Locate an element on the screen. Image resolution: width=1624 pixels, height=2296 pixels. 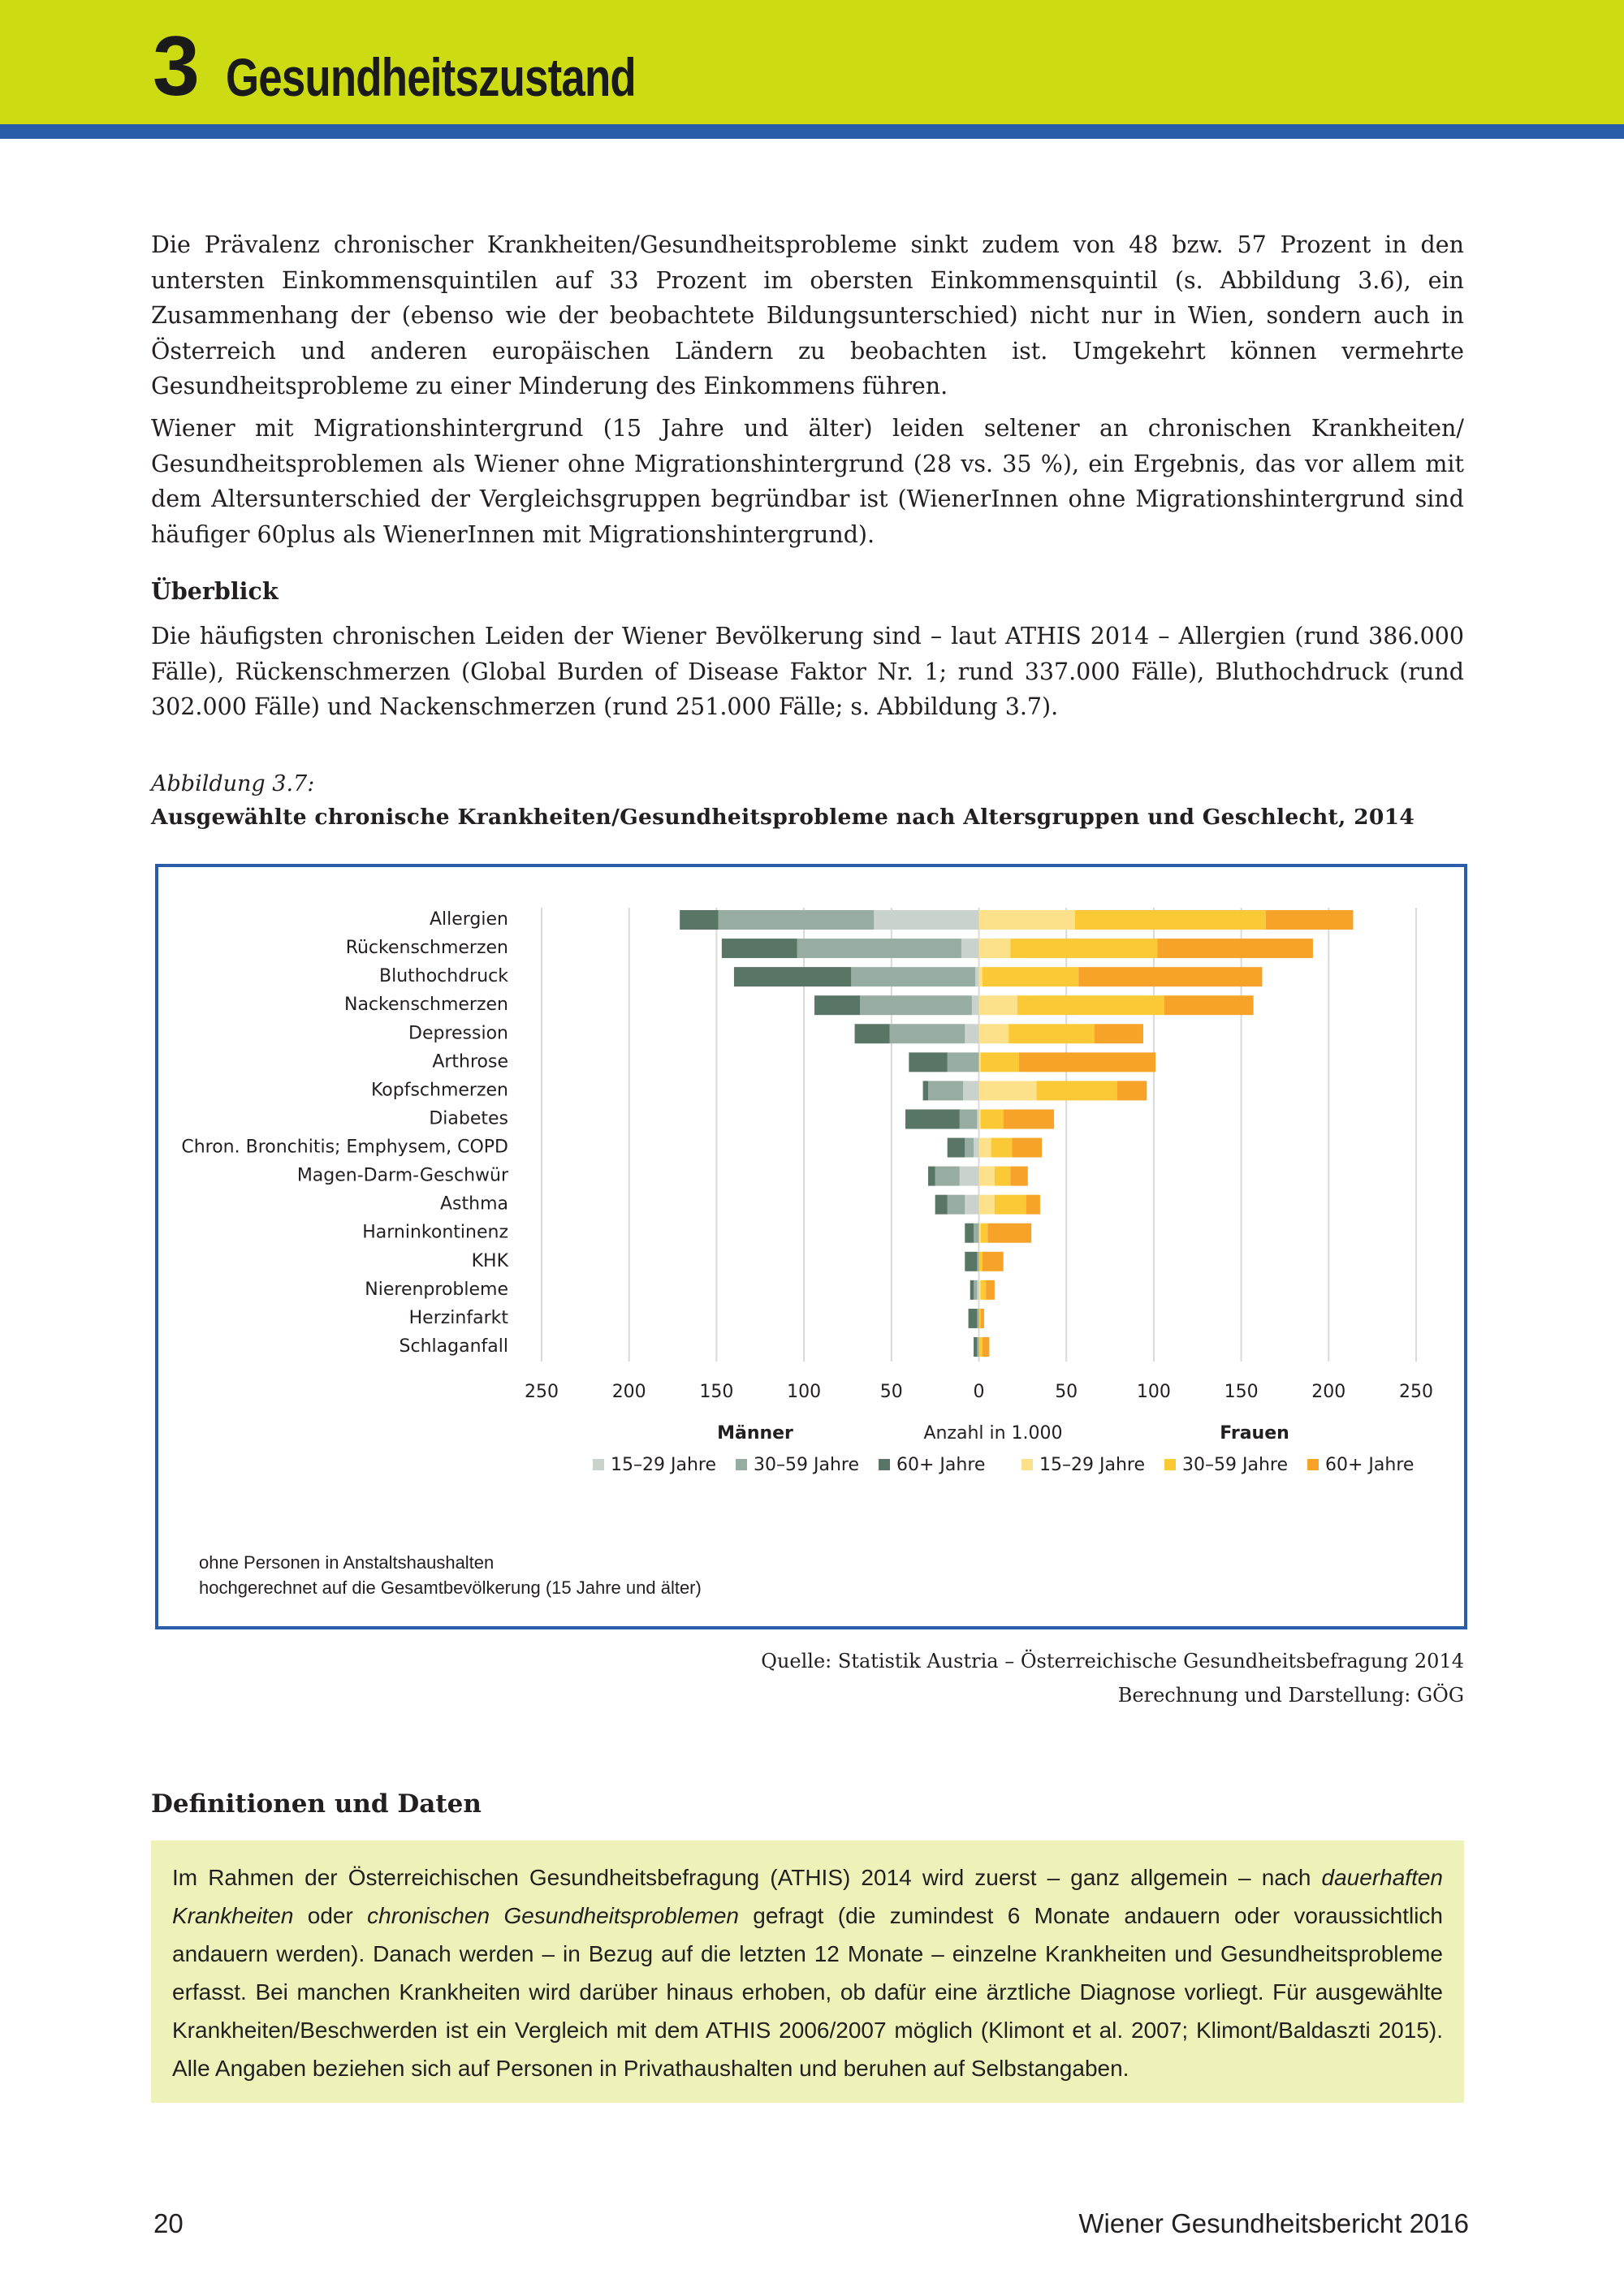
source: Berechnung und Darstellung: GÖG is located at coordinates (1291, 1695).